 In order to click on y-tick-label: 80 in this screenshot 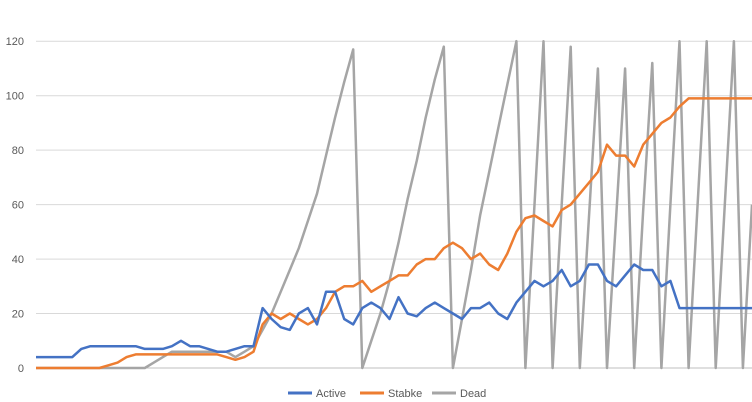, I will do `click(18, 151)`.